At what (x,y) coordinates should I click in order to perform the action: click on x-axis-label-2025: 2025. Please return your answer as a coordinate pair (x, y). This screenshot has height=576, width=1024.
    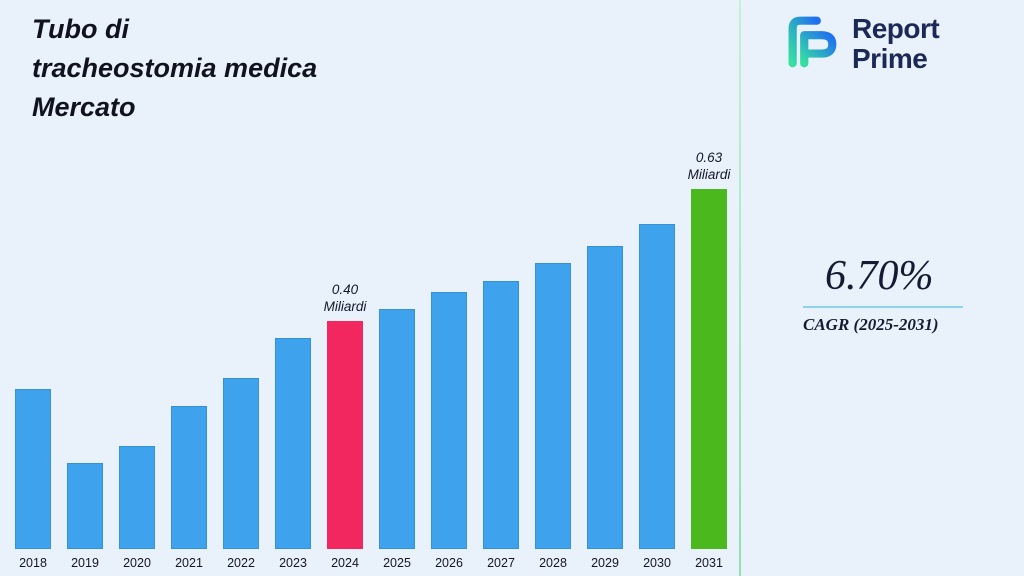
    Looking at the image, I should click on (397, 563).